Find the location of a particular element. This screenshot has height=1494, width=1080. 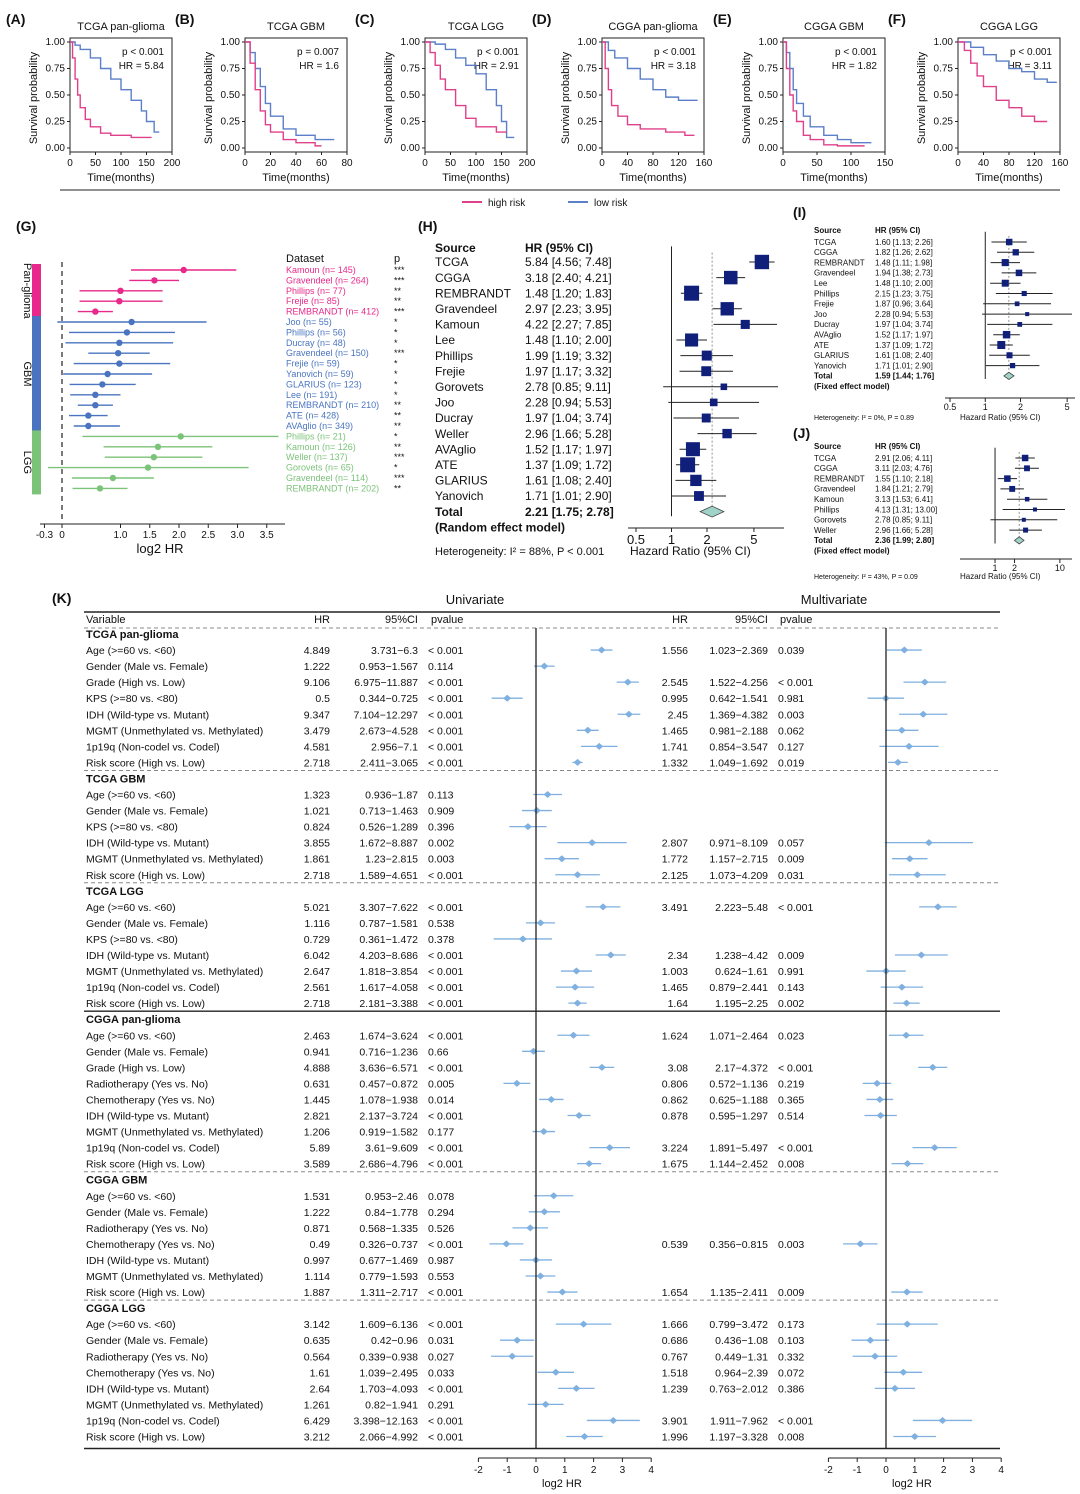

dataset-label: Phillips (n= 21) is located at coordinates (316, 436).